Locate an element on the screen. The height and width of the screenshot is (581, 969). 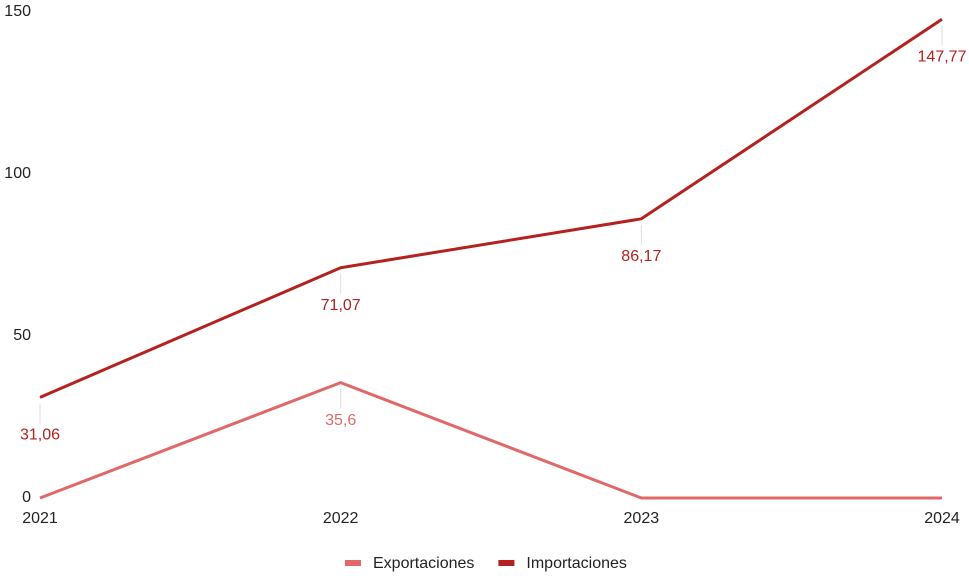
y-tick-label: 100 is located at coordinates (17, 173).